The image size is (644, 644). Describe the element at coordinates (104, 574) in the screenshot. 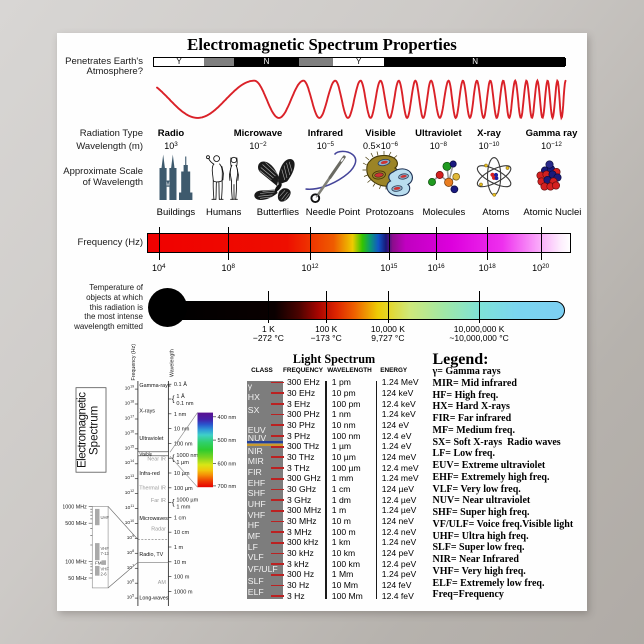

I see `svg-text: 2-6` at that location.